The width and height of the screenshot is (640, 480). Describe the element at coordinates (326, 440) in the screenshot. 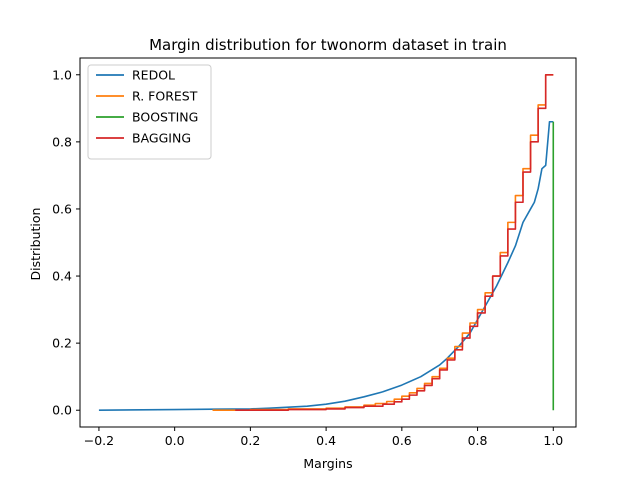

I see `x-tick-label: 0.4` at that location.